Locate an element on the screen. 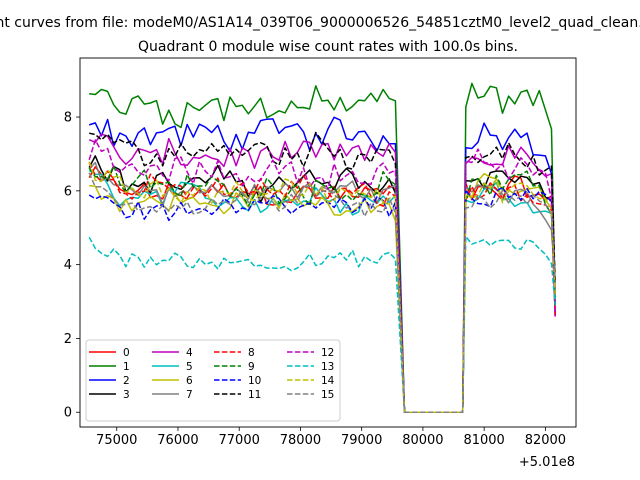  y-tick-label: 0 is located at coordinates (68, 413).